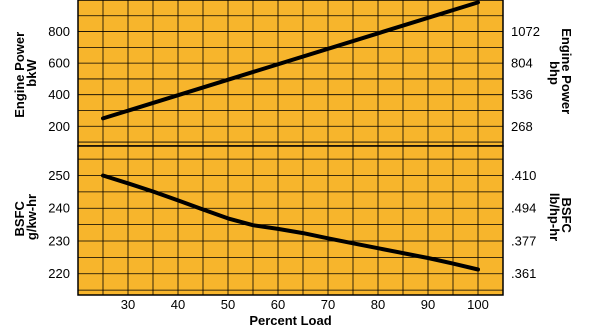  Describe the element at coordinates (59, 175) in the screenshot. I see `bottom-left-tick-label: 250` at that location.